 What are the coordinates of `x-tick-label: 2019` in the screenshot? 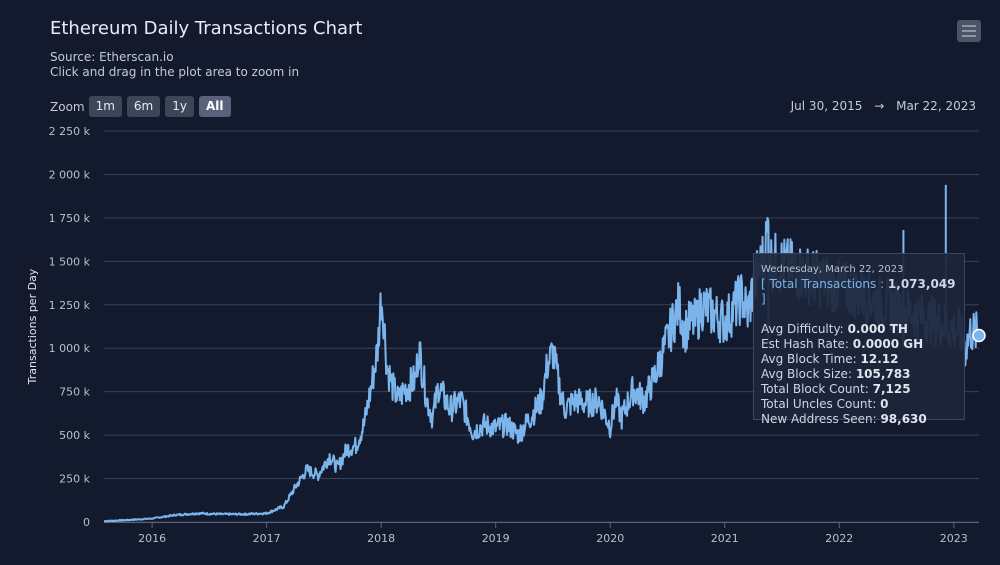 It's located at (496, 538).